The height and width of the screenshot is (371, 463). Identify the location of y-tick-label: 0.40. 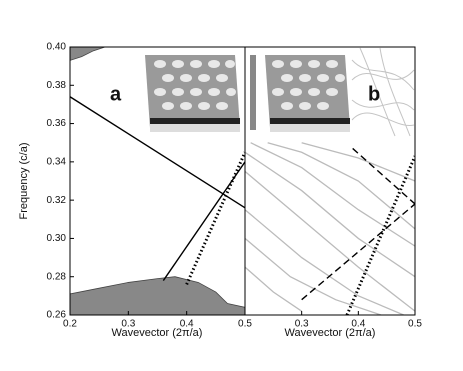
(57, 47).